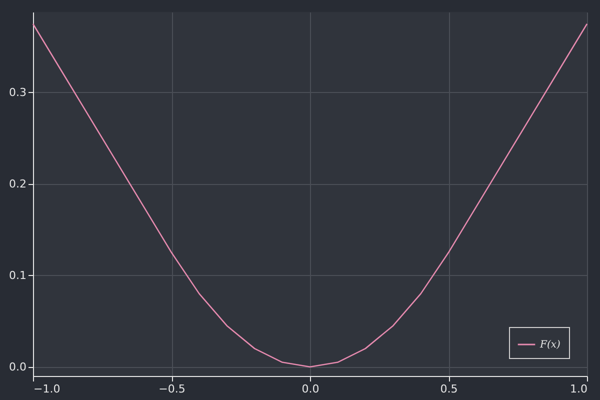 Image resolution: width=600 pixels, height=400 pixels. Describe the element at coordinates (579, 389) in the screenshot. I see `x-tick-label: 1.0` at that location.